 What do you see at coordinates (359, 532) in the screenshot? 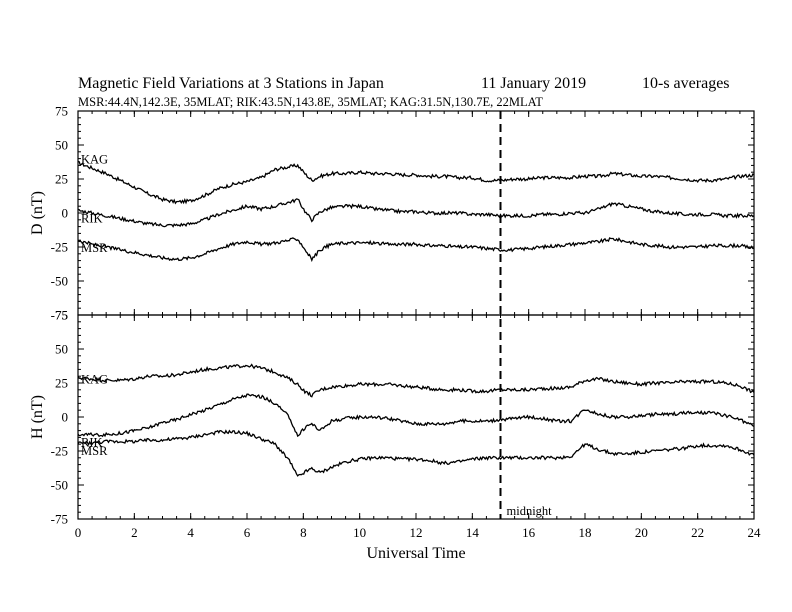
I see `x-tick-label: 10` at bounding box center [359, 532].